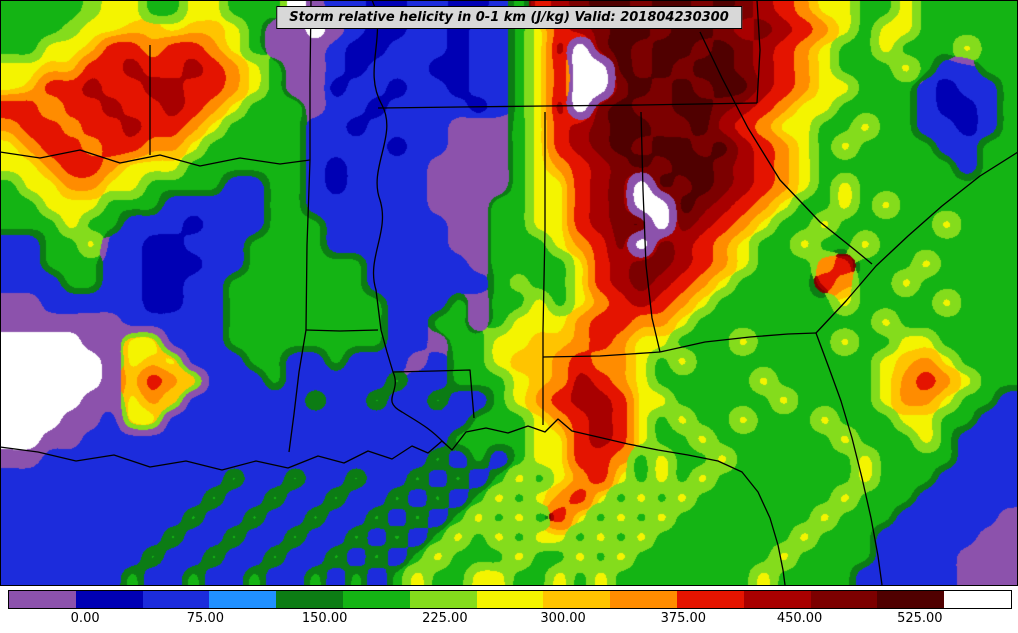  Describe the element at coordinates (799, 618) in the screenshot. I see `colorbar-tick-label: 450.00` at that location.